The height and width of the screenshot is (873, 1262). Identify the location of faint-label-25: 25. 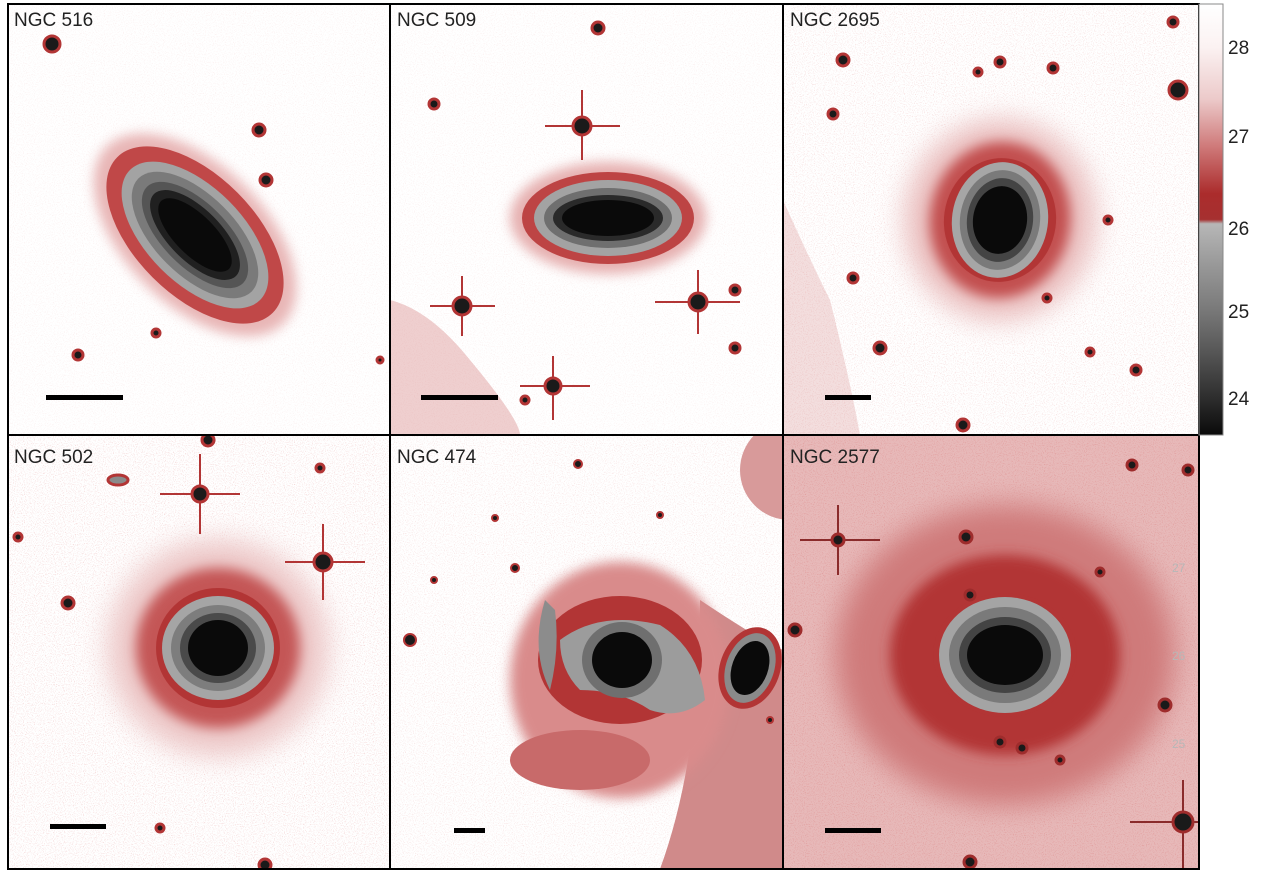
(1179, 744).